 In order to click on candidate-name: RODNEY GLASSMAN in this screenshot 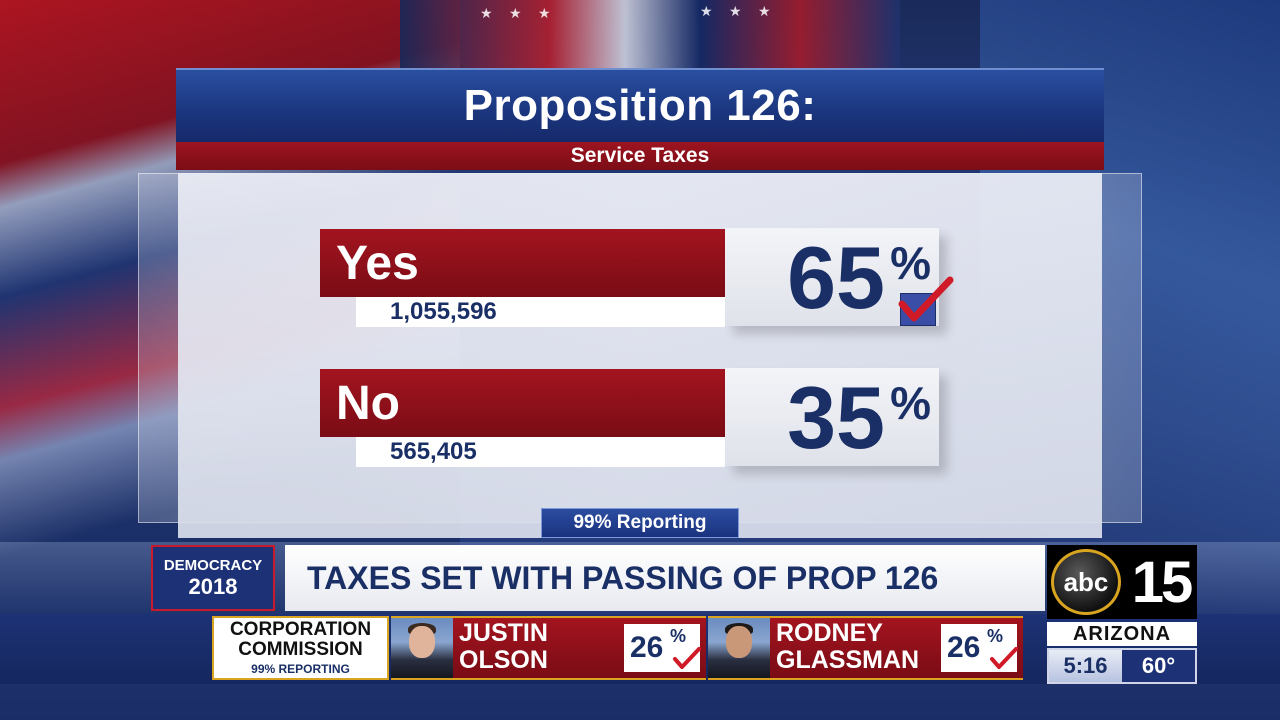, I will do `click(847, 647)`.